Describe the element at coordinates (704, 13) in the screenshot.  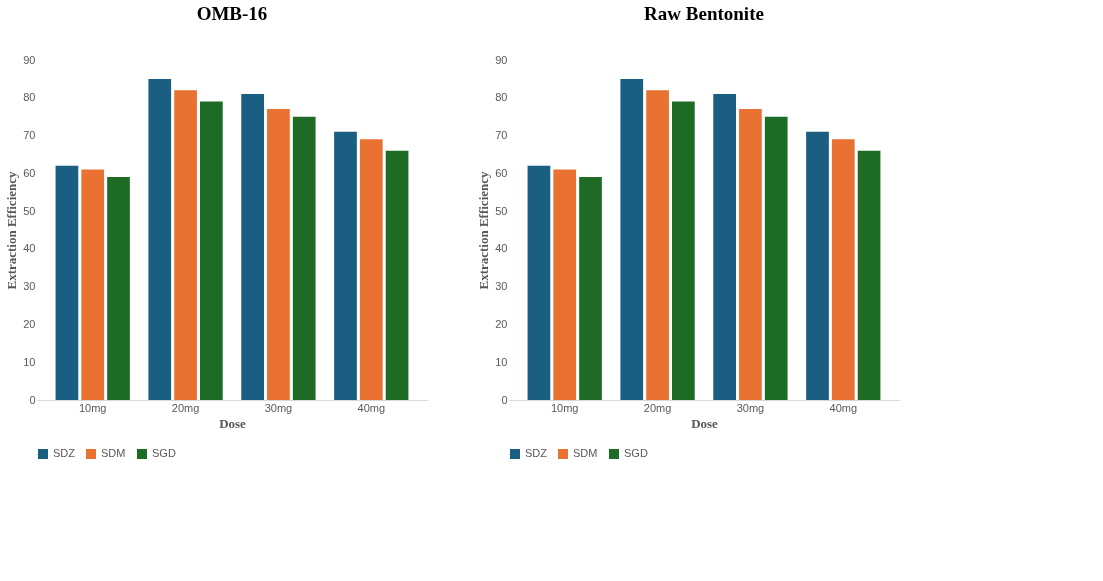
I see `chart-title: Raw Bentonite` at that location.